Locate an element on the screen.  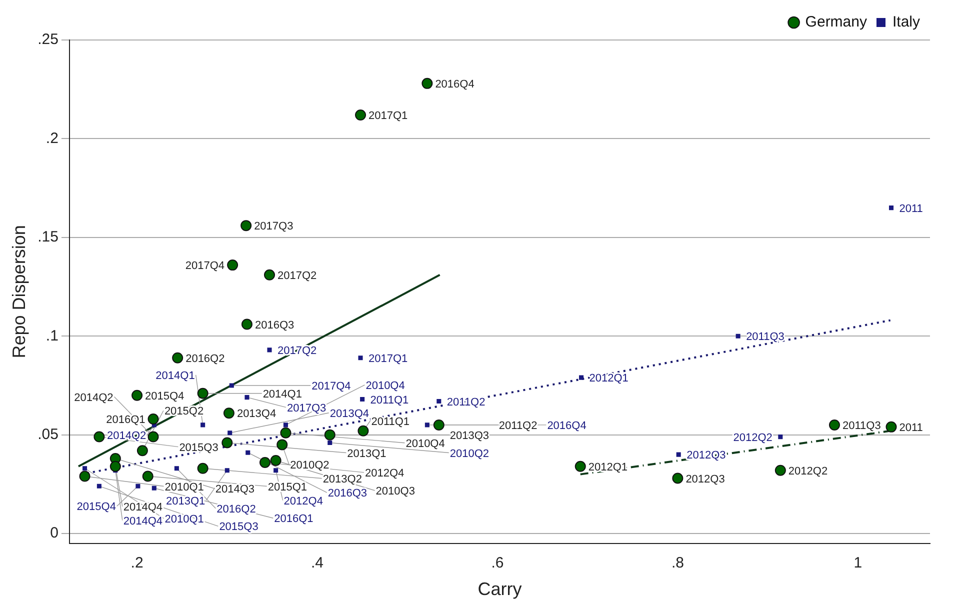
annotation: 2012Q3 is located at coordinates (705, 479).